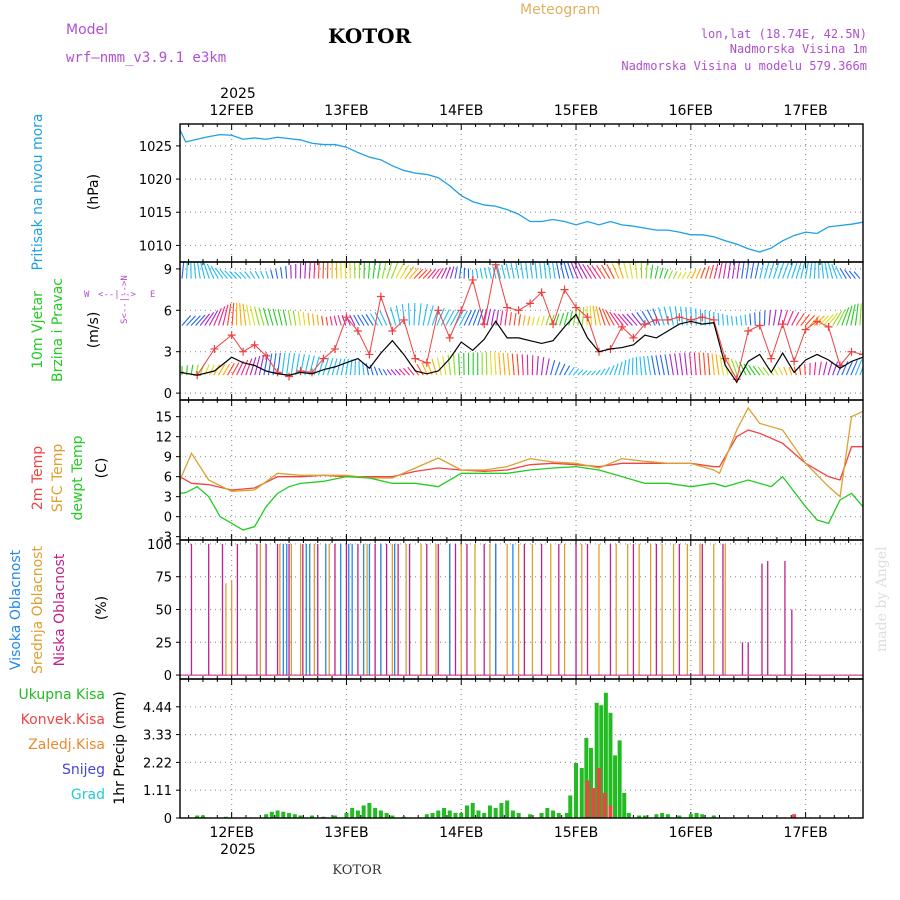  I want to click on ytick-label: 1010, so click(155, 246).